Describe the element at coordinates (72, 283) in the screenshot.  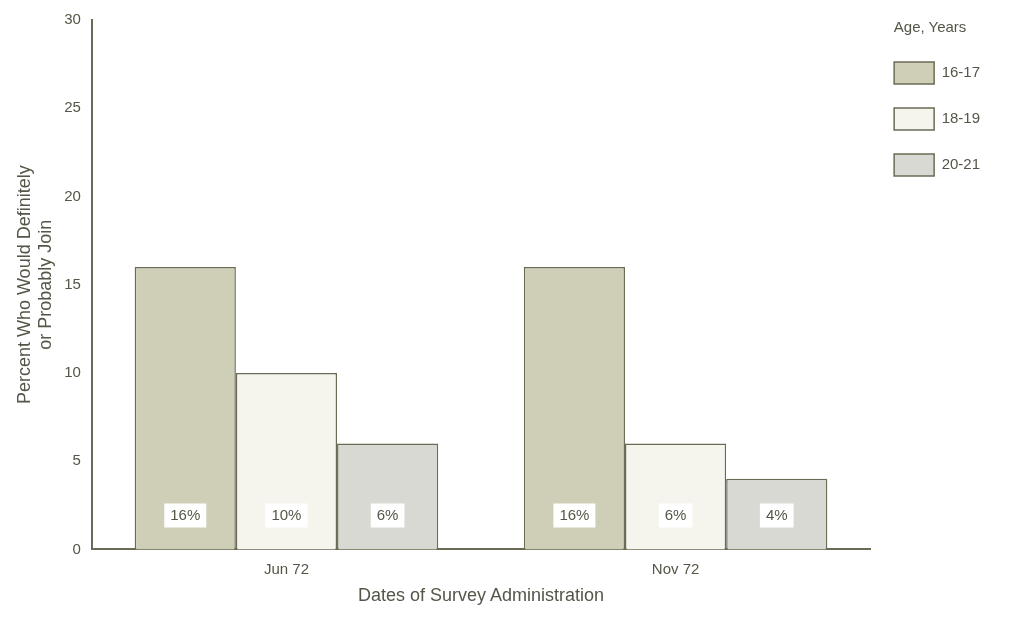
I see `y-tick-label: 15` at that location.